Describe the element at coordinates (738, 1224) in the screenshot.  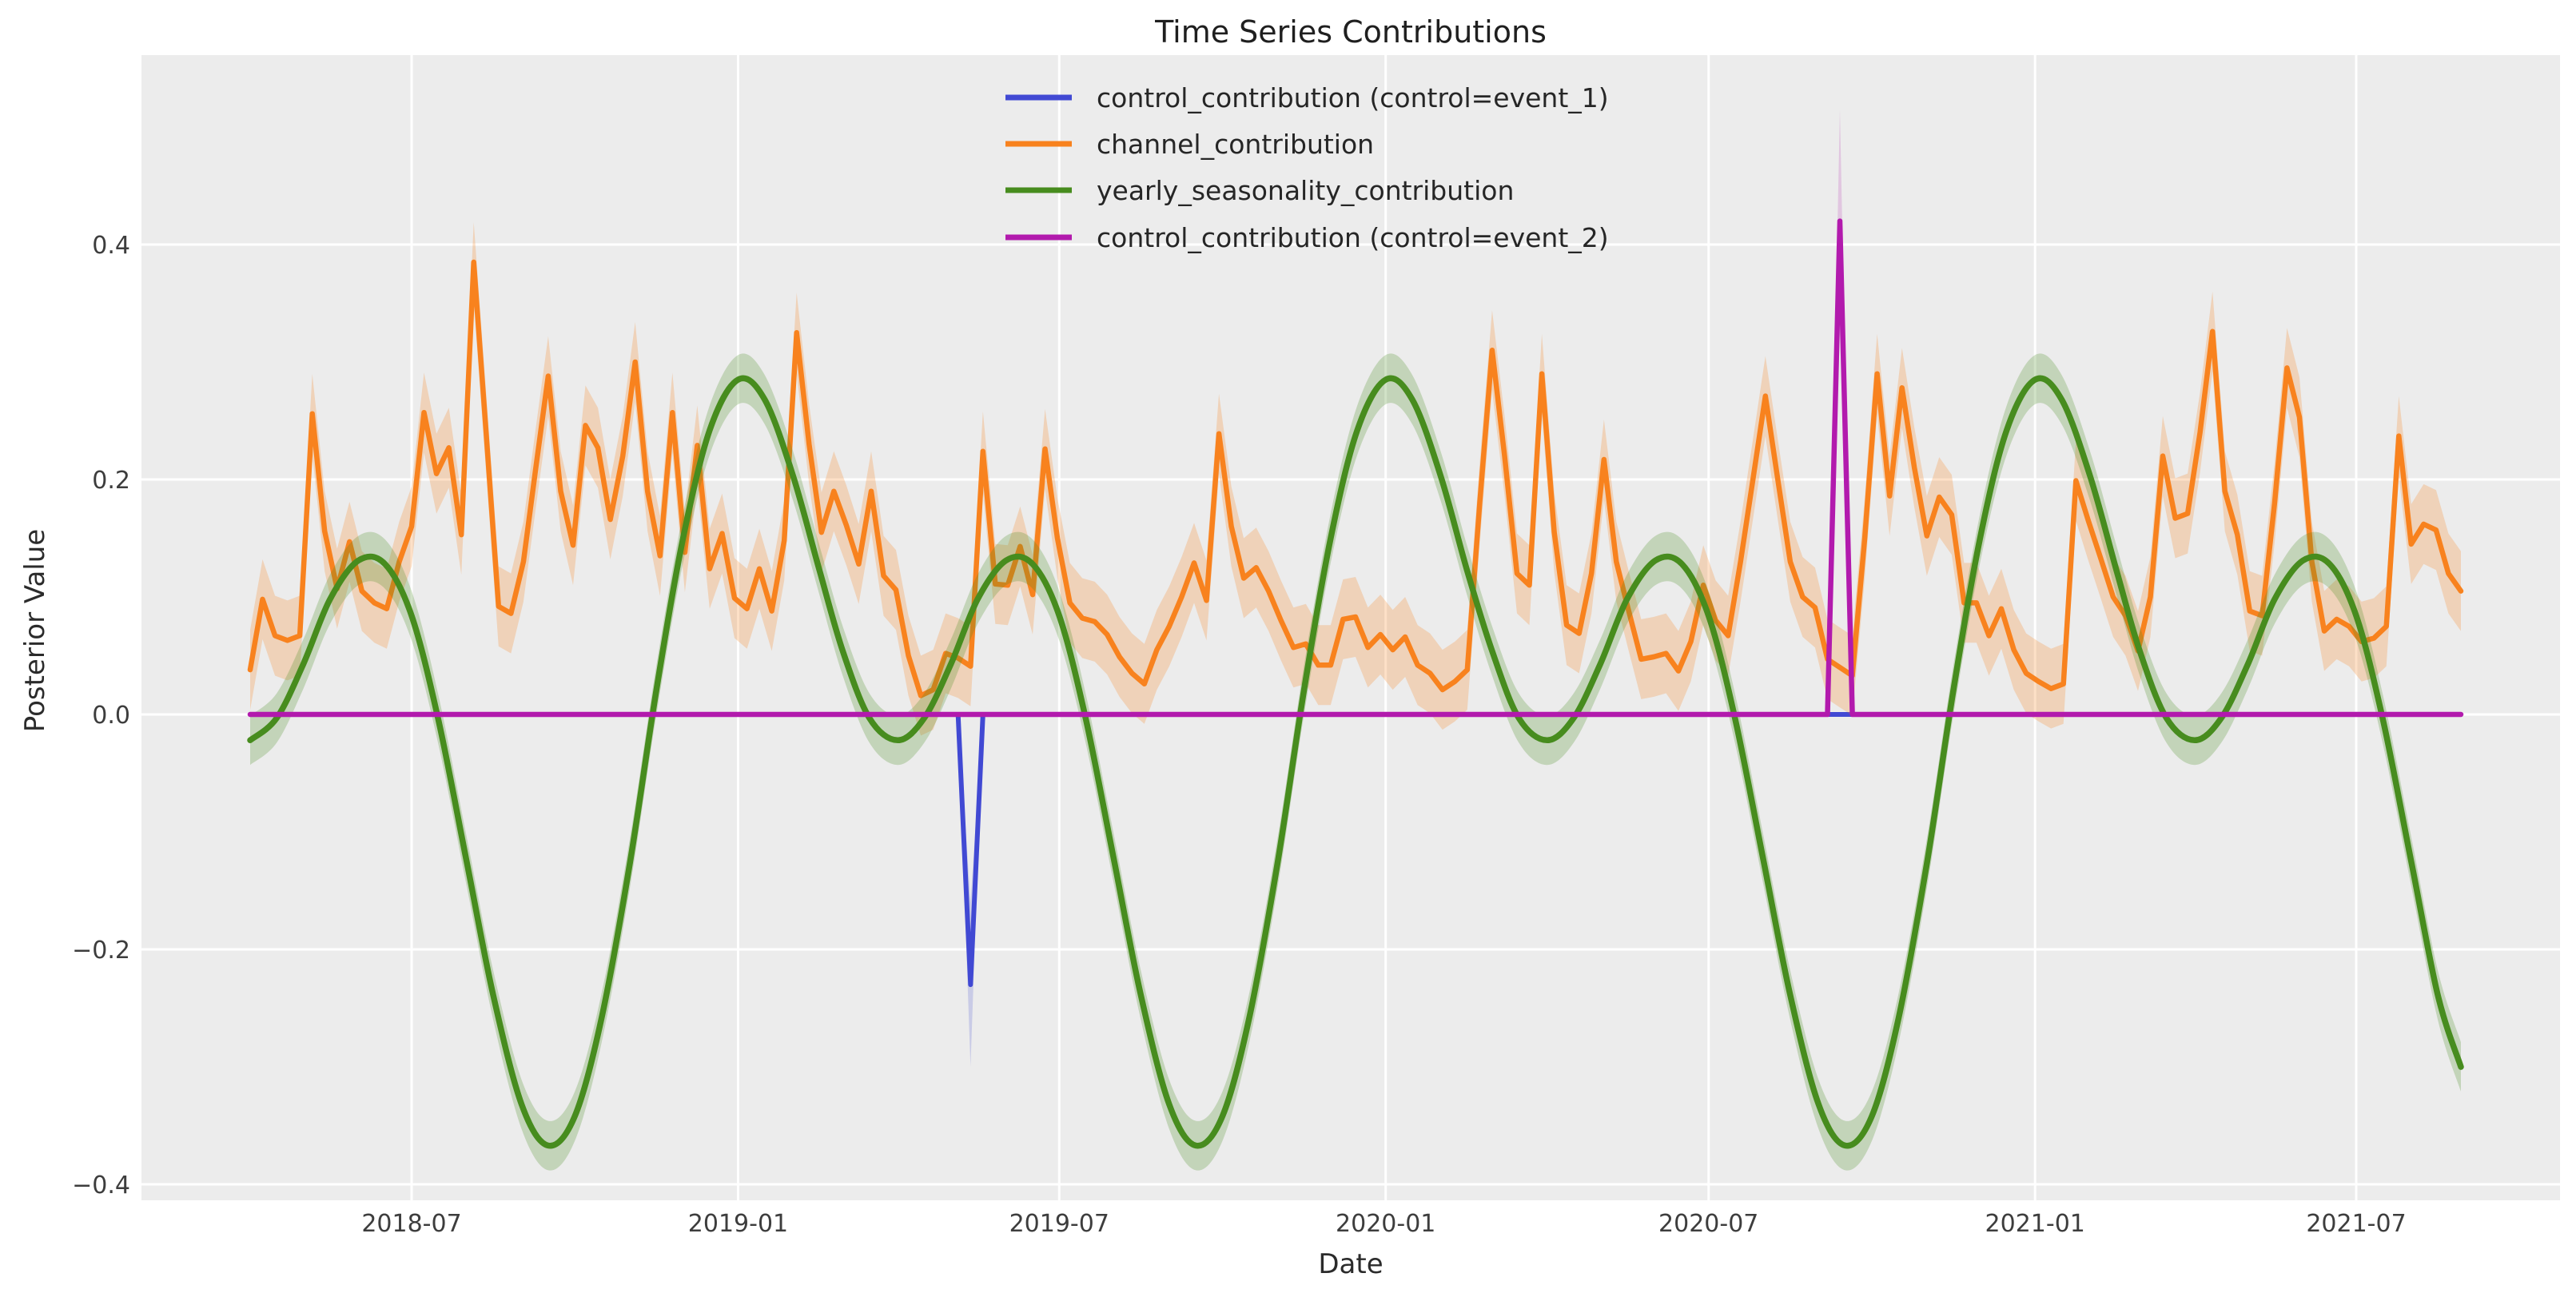
I see `x-tick-label-2019-01: 2019-01` at that location.